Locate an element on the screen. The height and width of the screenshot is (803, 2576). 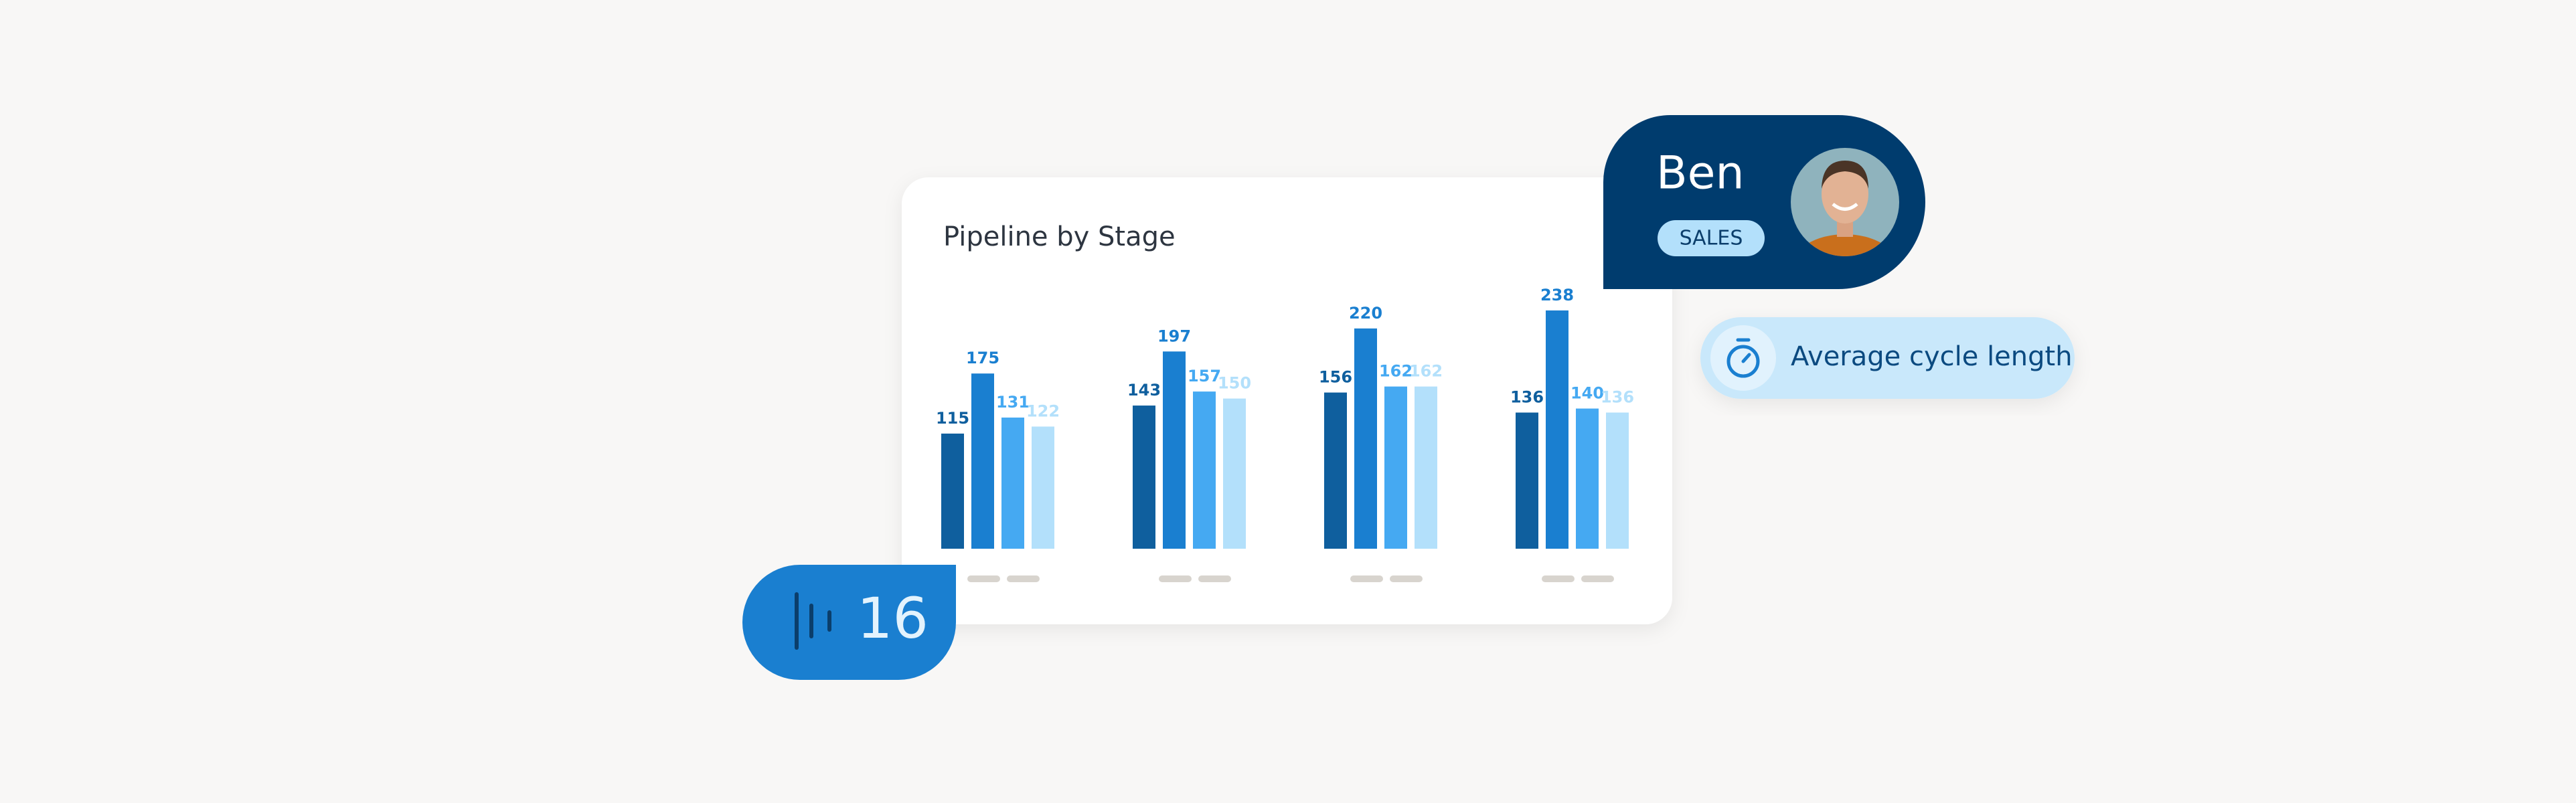
value-label: 156 is located at coordinates (1336, 378).